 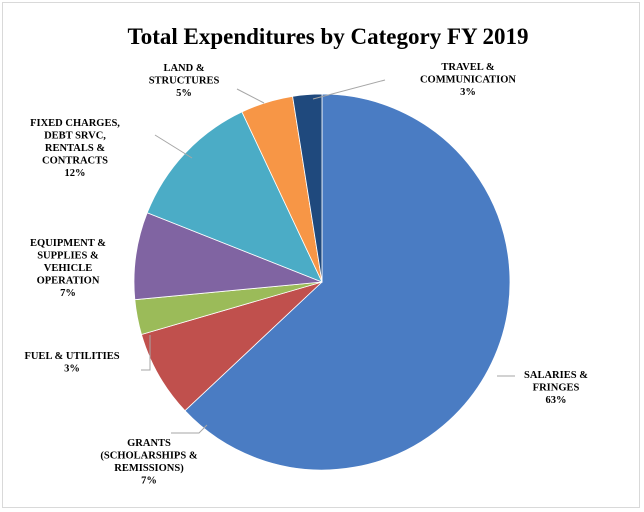 What do you see at coordinates (68, 281) in the screenshot?
I see `slice-category-label: OPERATION` at bounding box center [68, 281].